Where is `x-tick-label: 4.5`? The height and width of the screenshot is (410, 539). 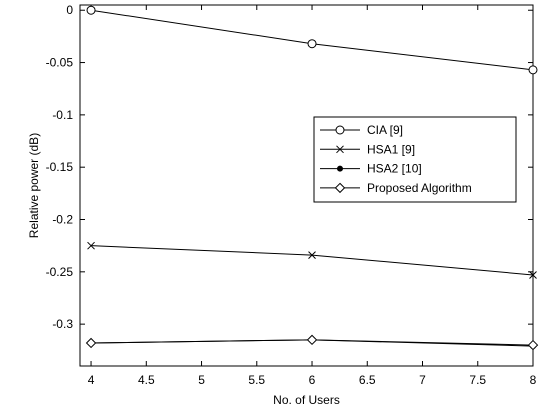
x-tick-label: 4.5 is located at coordinates (146, 380).